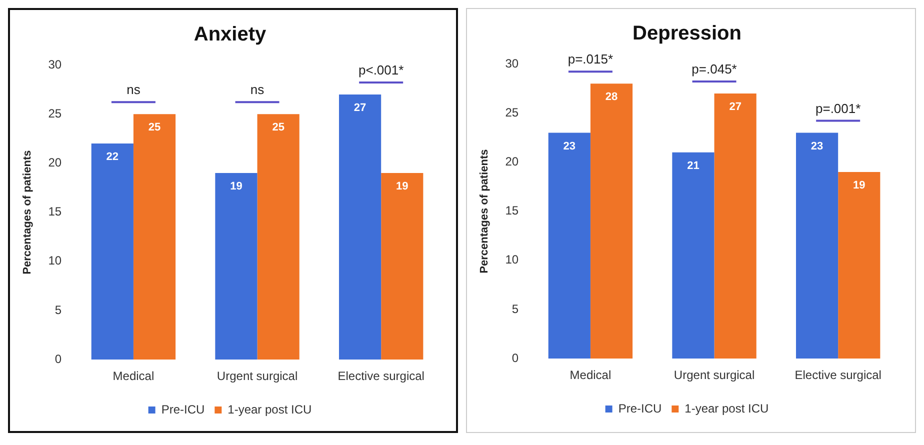  I want to click on data-label: 21, so click(693, 166).